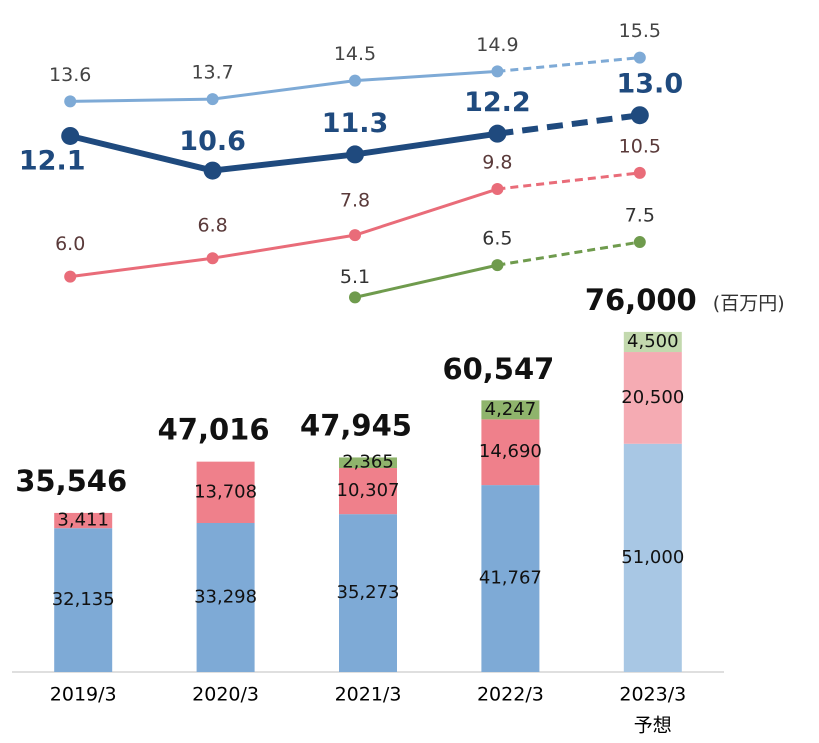  I want to click on bar-value-label: 41,767, so click(510, 578).